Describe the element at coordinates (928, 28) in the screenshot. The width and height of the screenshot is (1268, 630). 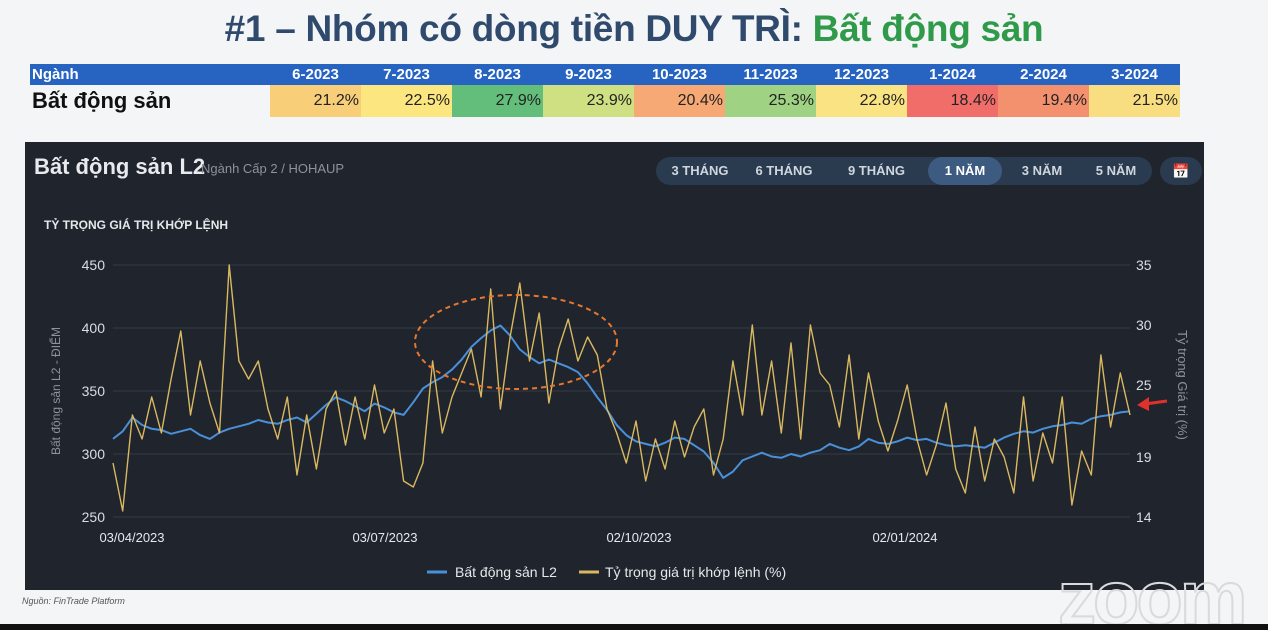
I see `title-highlight: Bất động sản` at that location.